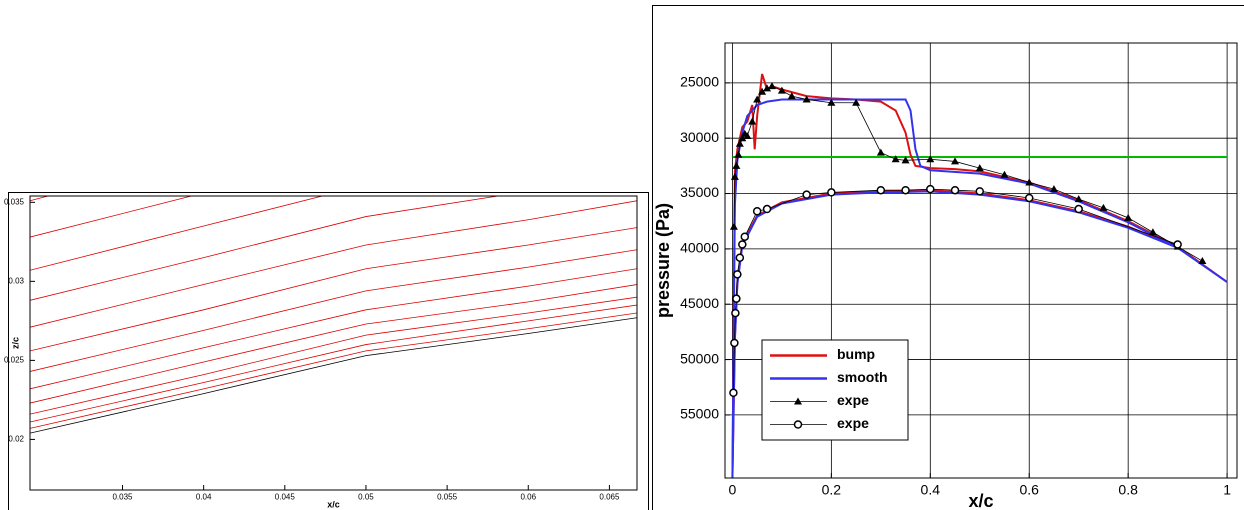 This screenshot has height=510, width=1244. What do you see at coordinates (1128, 489) in the screenshot?
I see `x-tick-label: 0.8` at bounding box center [1128, 489].